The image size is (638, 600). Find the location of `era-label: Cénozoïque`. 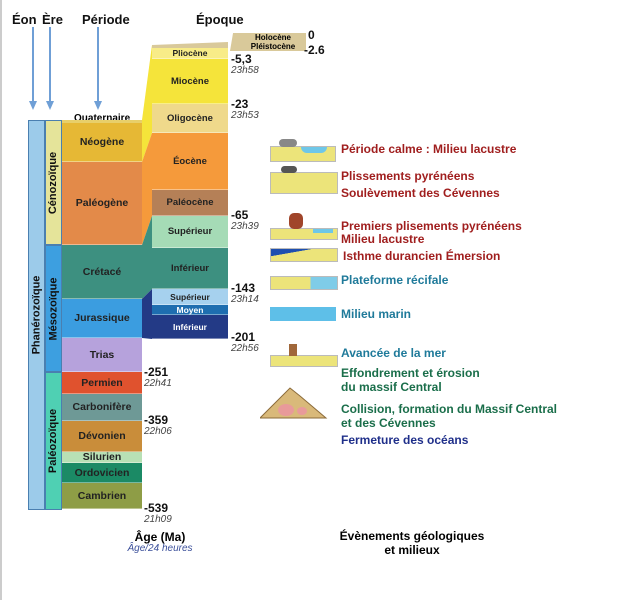

era-label: Cénozoïque is located at coordinates (53, 182).